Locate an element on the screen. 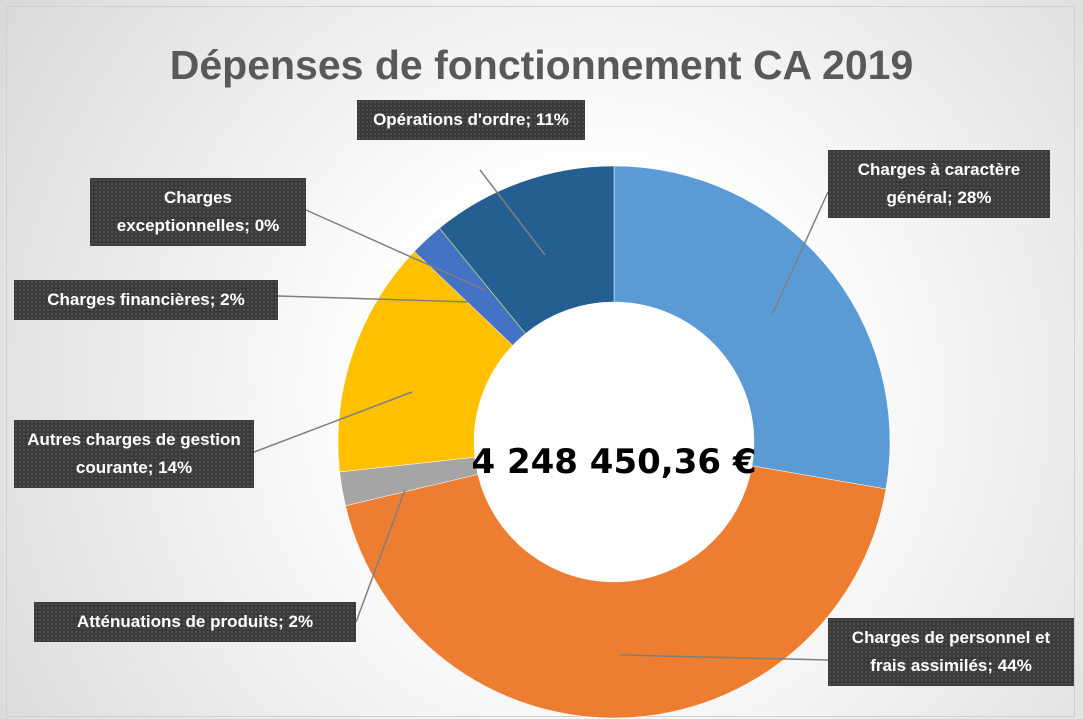 The height and width of the screenshot is (719, 1083). data-label-value: 11% is located at coordinates (552, 119).